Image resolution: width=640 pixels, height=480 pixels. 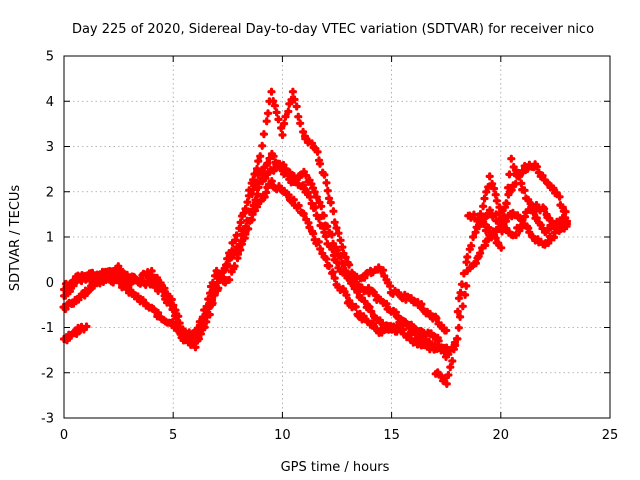 I want to click on y-axis-label: SDTVAR / TECUs, so click(x=15, y=238).